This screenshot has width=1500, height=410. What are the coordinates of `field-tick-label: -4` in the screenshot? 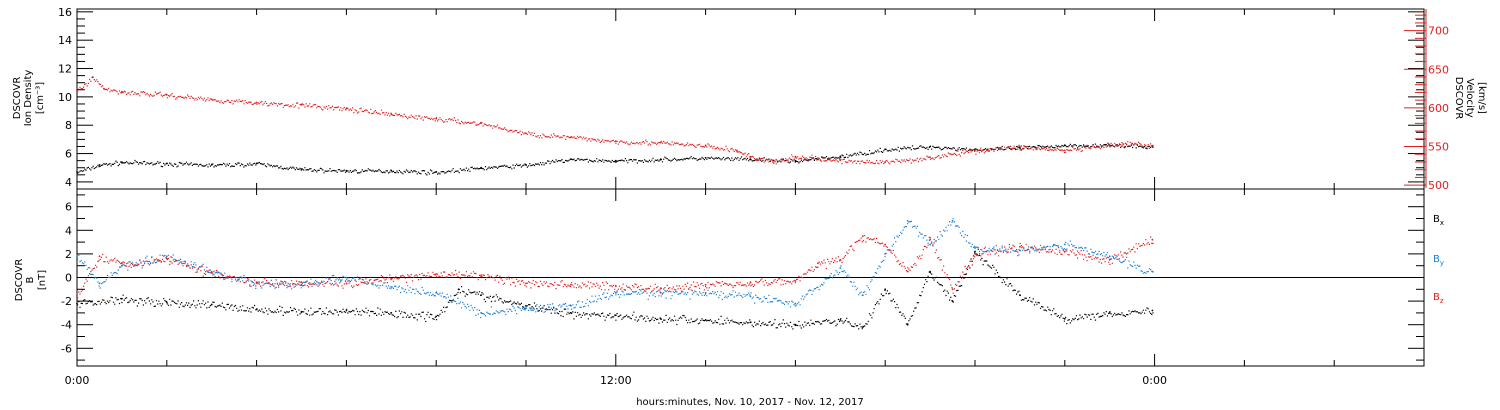 It's located at (66, 325).